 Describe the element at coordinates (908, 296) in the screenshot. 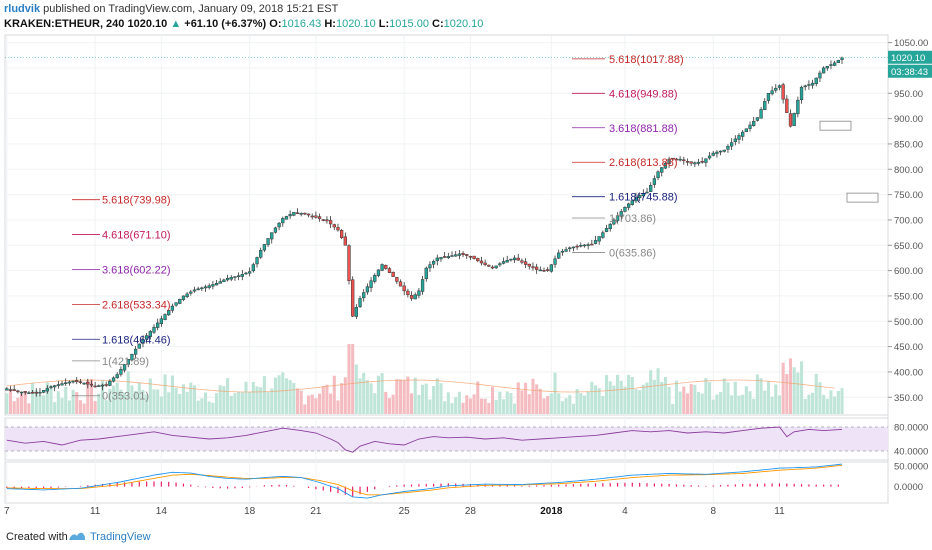

I see `price-tick-label: 550.00` at that location.